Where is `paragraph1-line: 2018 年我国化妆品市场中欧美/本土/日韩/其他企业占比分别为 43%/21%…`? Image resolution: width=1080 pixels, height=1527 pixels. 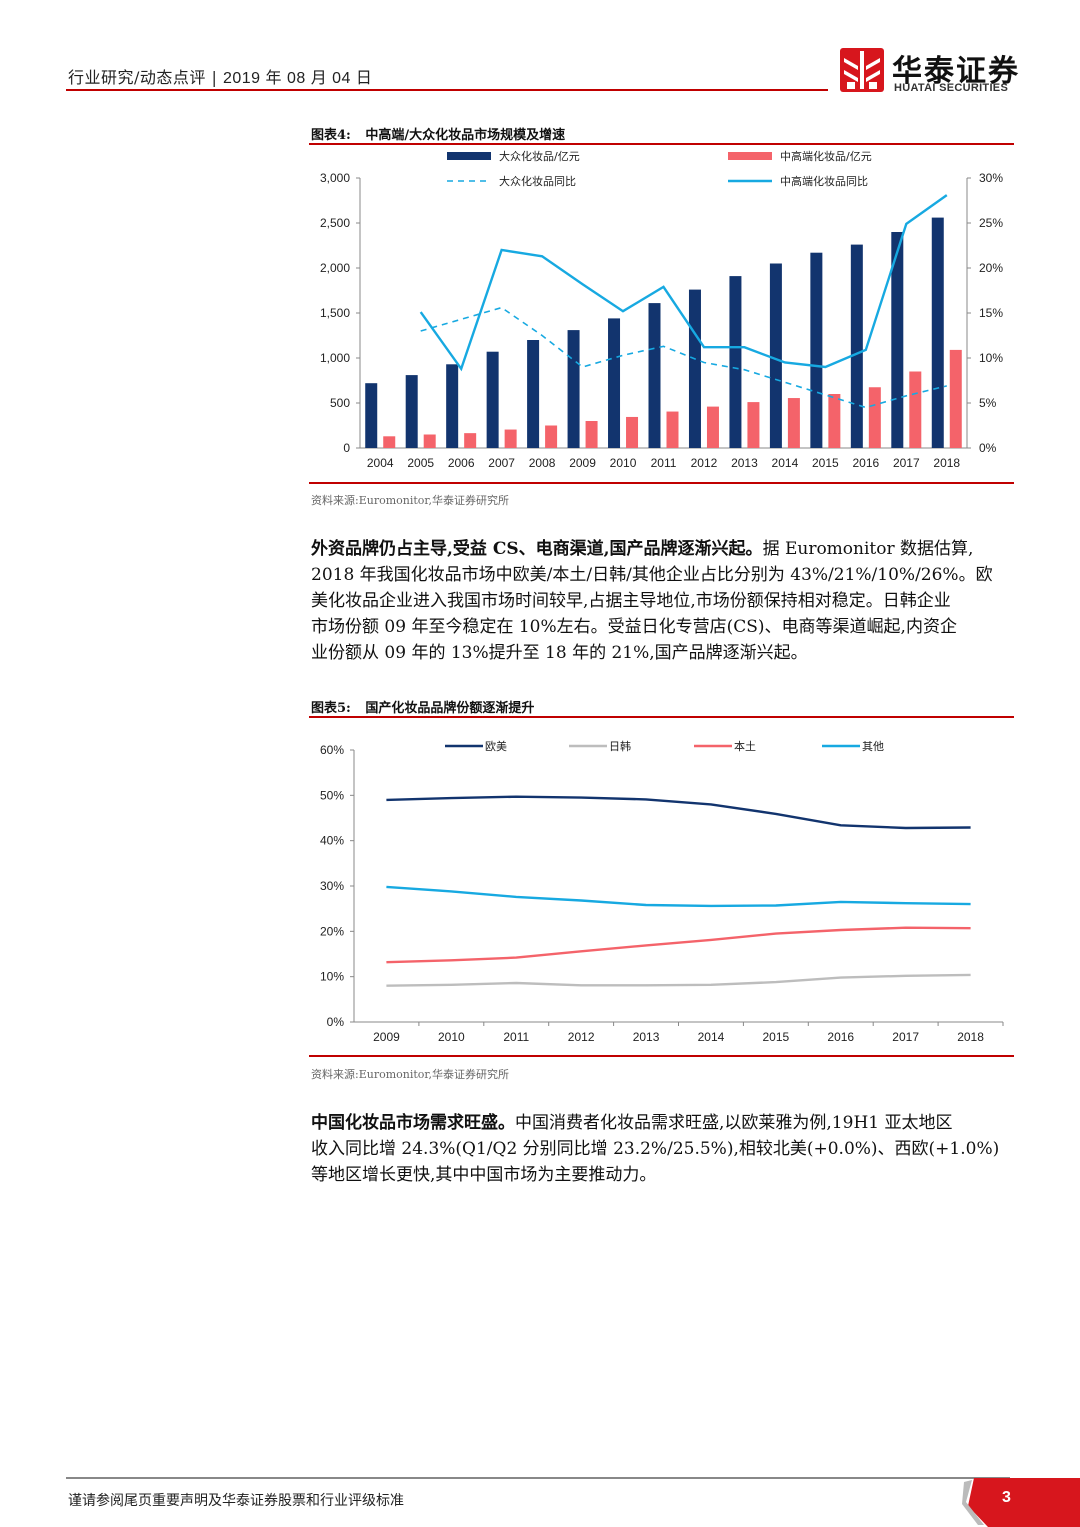
paragraph1-line: 2018 年我国化妆品市场中欧美/本土/日韩/其他企业占比分别为 43%/21%… is located at coordinates (652, 575).